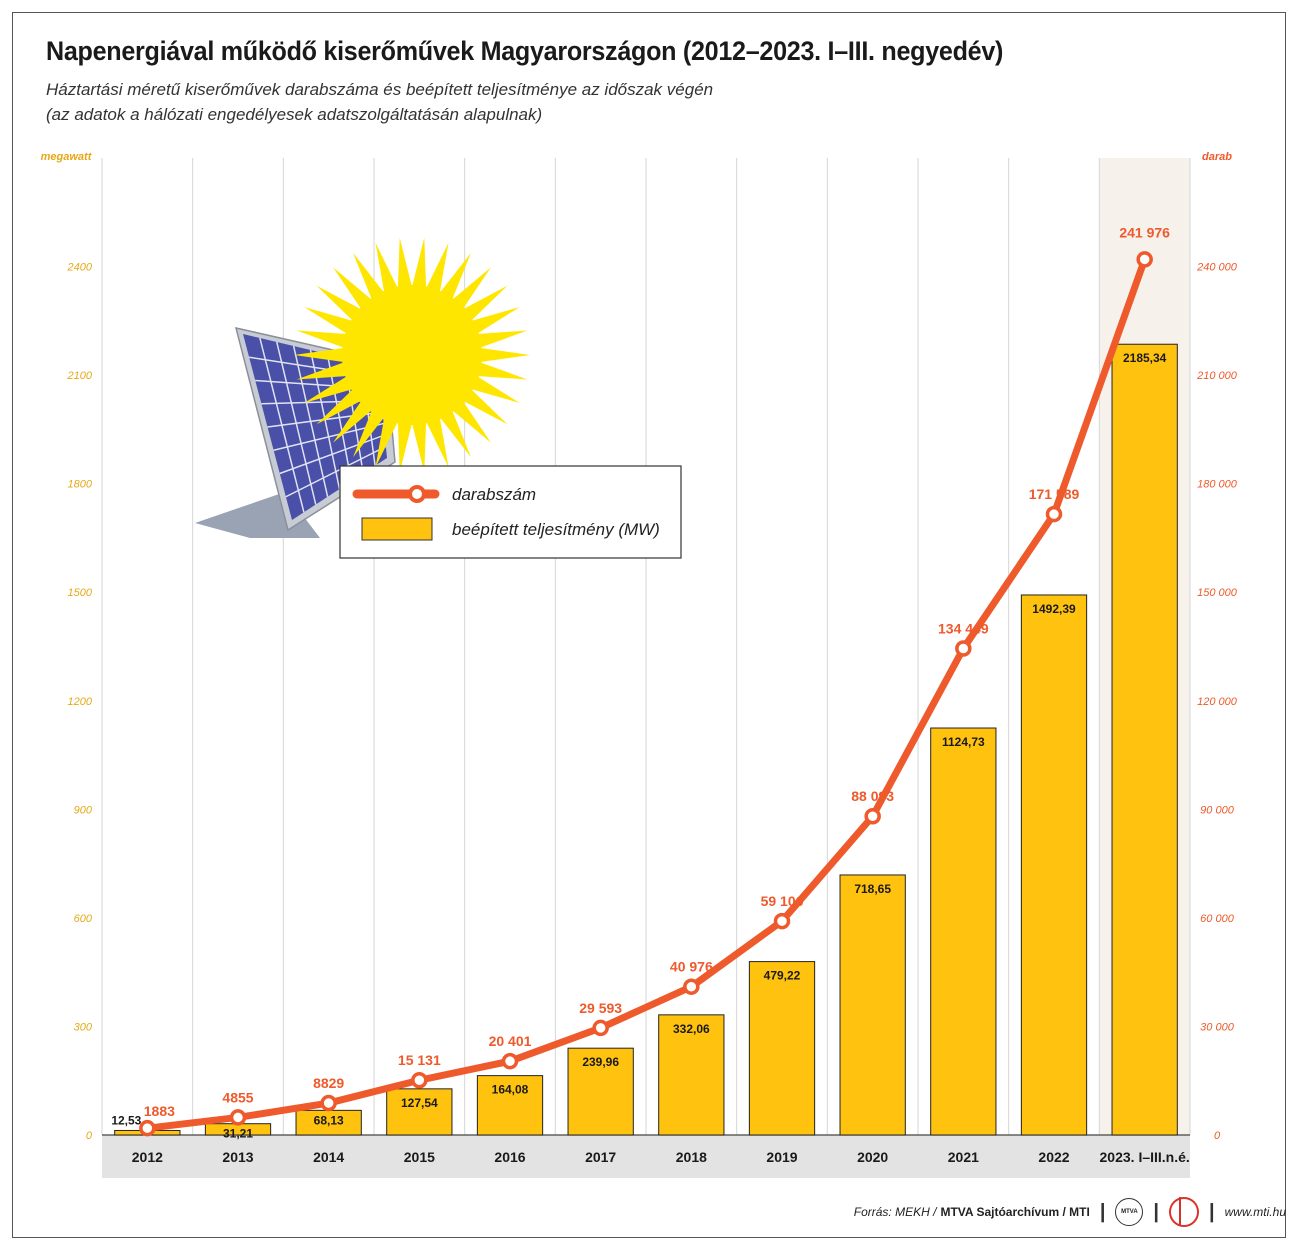 This screenshot has height=1252, width=1300. What do you see at coordinates (600, 1062) in the screenshot?
I see `bar-data-label: 239,96` at bounding box center [600, 1062].